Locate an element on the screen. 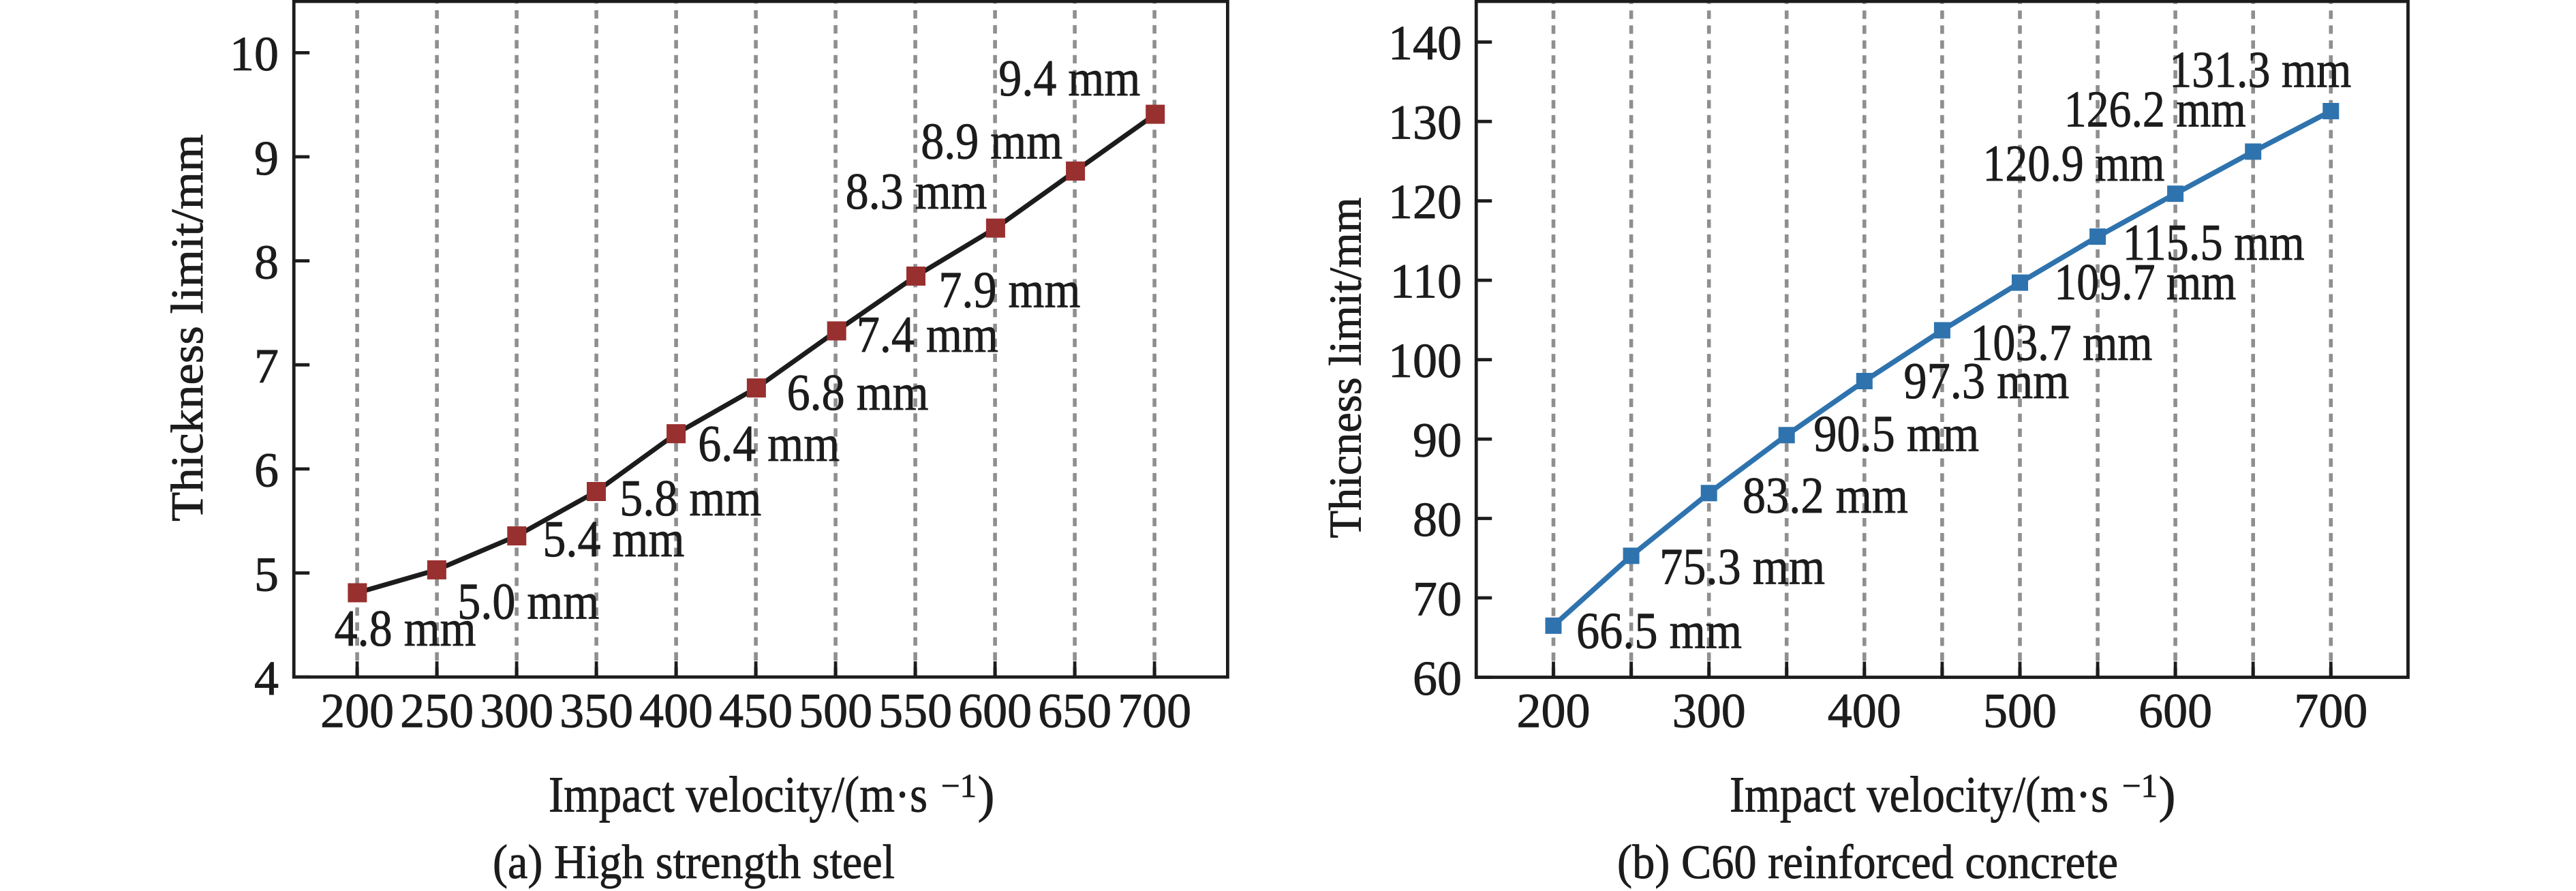  svg-text: 90 is located at coordinates (1437, 441).